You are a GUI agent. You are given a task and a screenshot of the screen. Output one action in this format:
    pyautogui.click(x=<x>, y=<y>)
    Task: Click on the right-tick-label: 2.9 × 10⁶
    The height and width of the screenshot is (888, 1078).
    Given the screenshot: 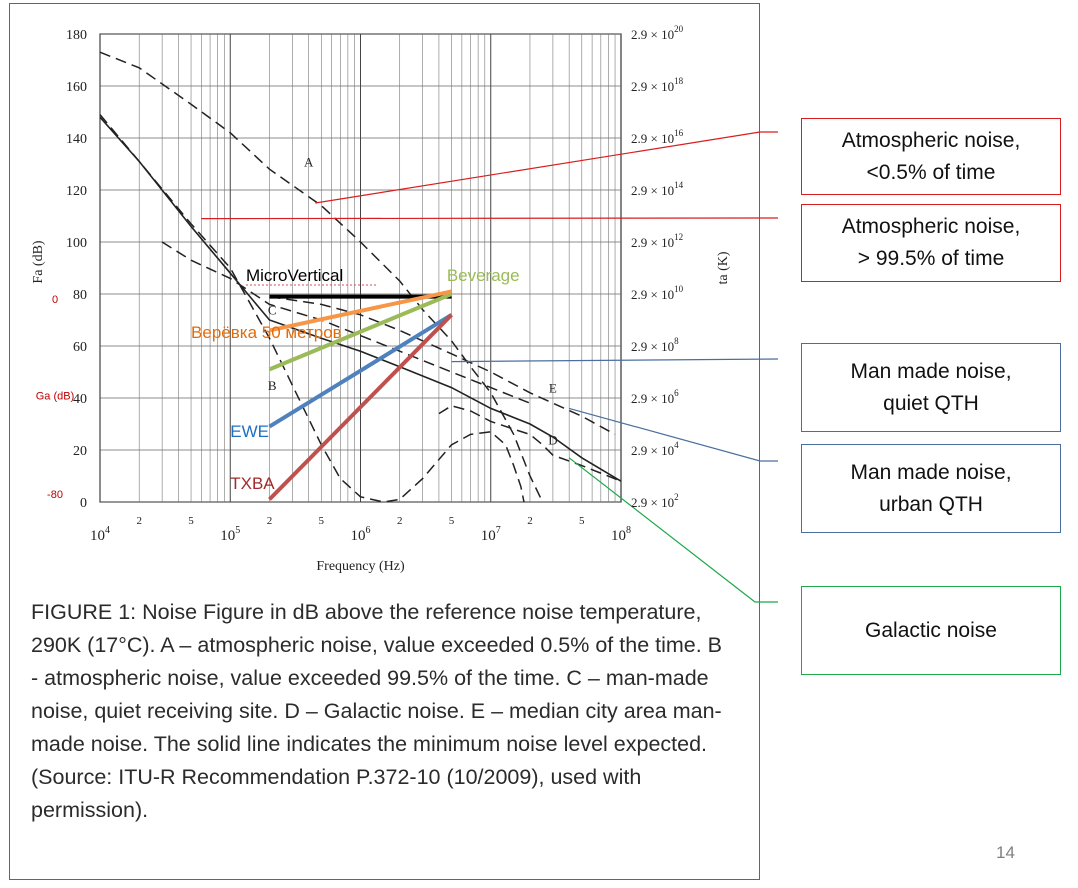 What is the action you would take?
    pyautogui.click(x=655, y=397)
    